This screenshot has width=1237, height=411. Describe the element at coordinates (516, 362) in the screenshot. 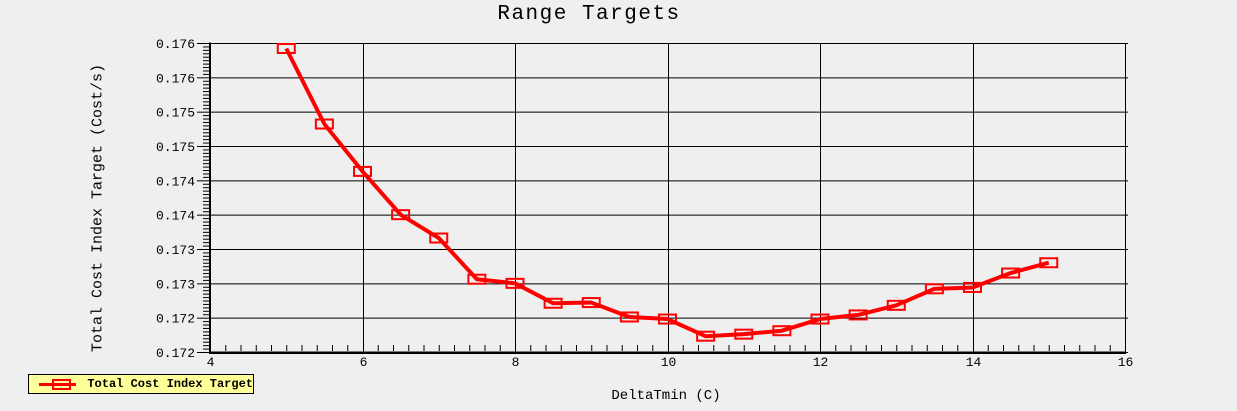

I see `x-tick-label: 8` at that location.